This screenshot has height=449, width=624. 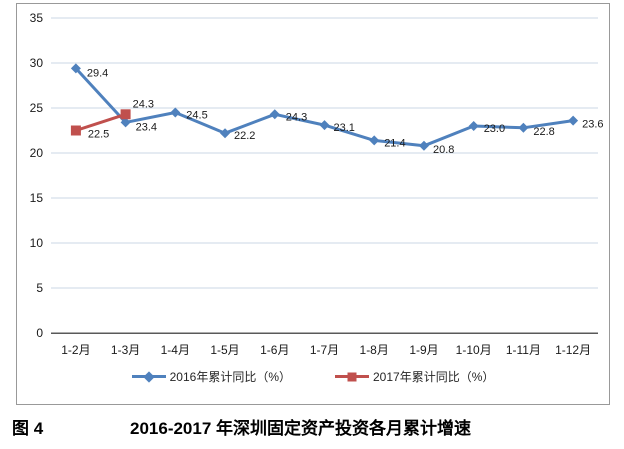 I want to click on x-tick-label: 1-9月, so click(x=423, y=350).